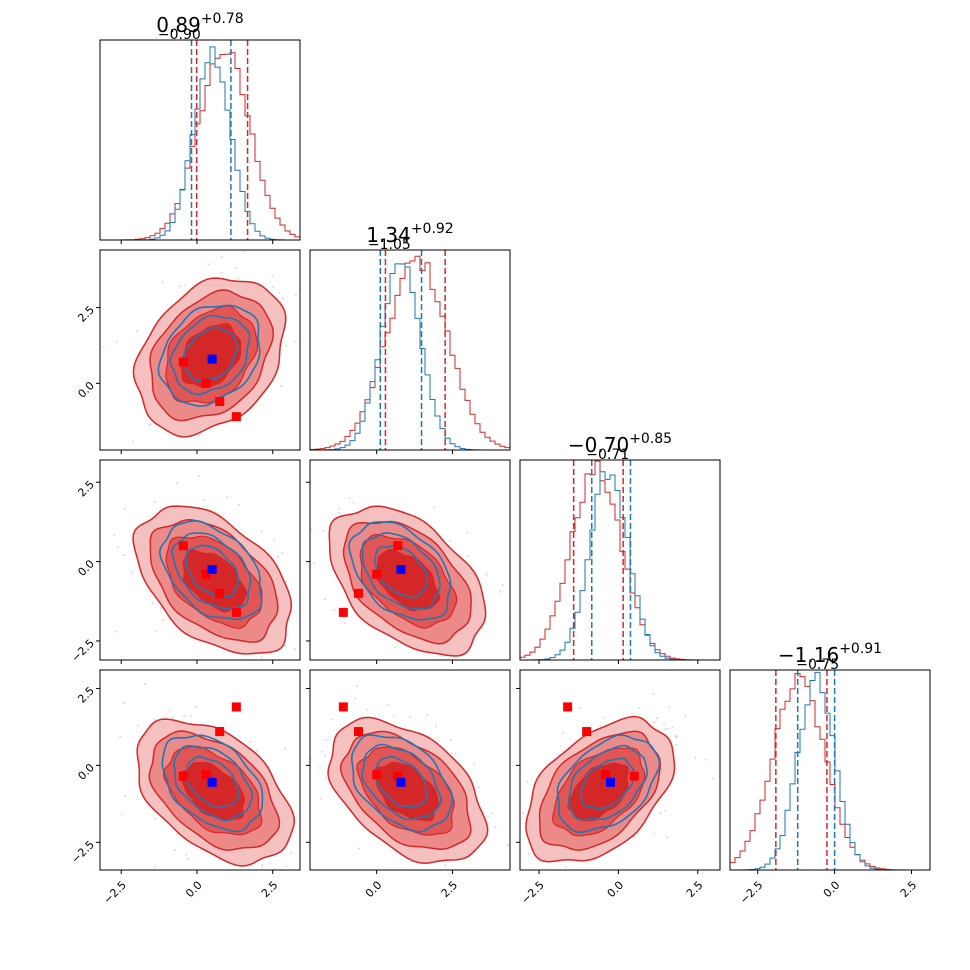 Image resolution: width=970 pixels, height=970 pixels. What do you see at coordinates (179, 35) in the screenshot?
I see `title-lower-0: −0.90` at bounding box center [179, 35].